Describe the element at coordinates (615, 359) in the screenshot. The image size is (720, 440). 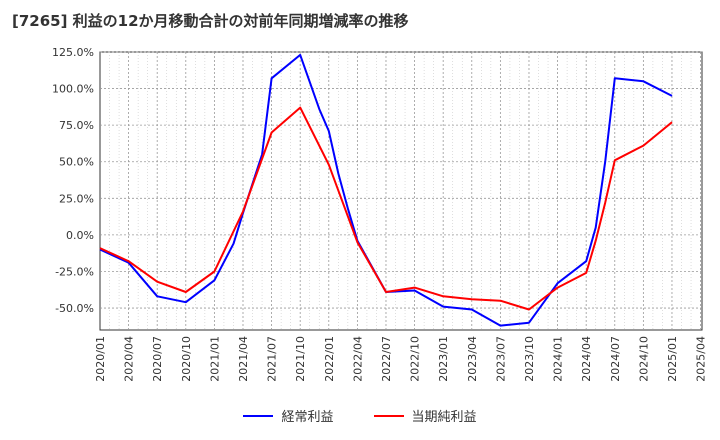
I see `x-tick-label: 2024/07` at that location.